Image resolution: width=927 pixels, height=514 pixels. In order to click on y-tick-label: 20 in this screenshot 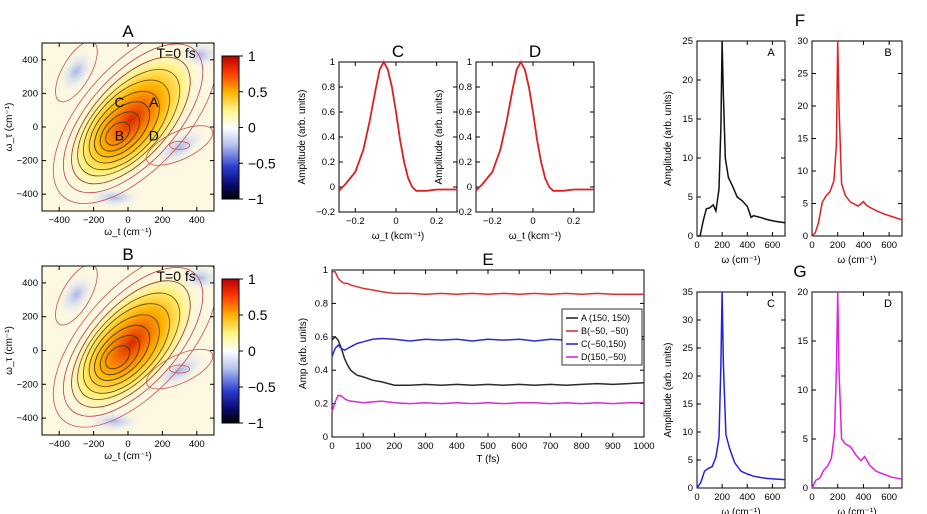, I will do `click(802, 106)`.